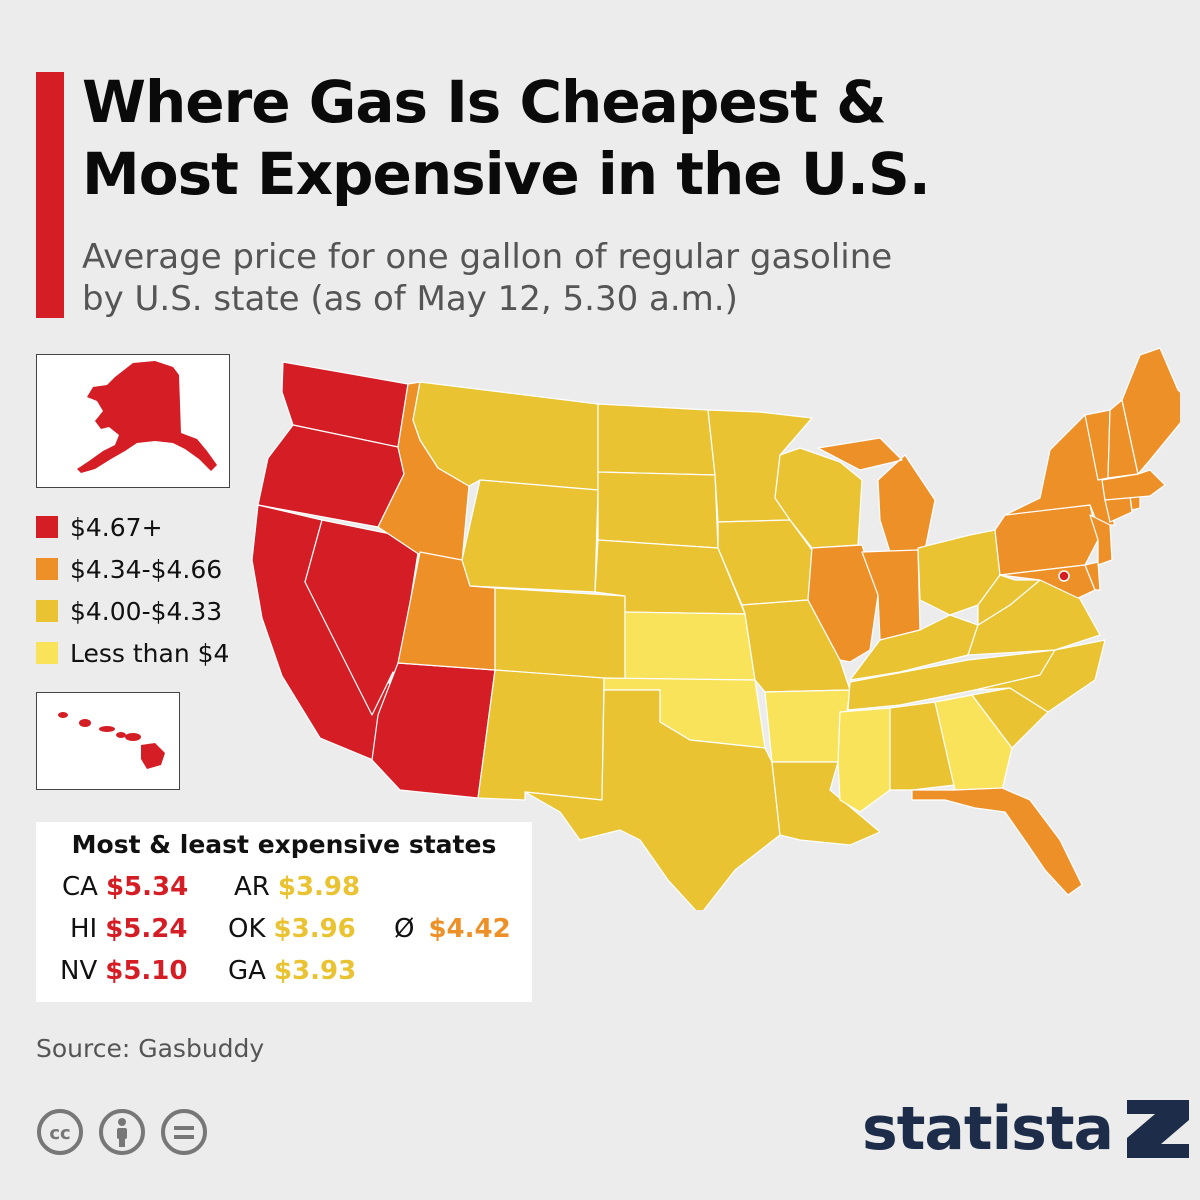 The width and height of the screenshot is (1200, 1200). Describe the element at coordinates (656, 439) in the screenshot. I see `state-ND` at that location.